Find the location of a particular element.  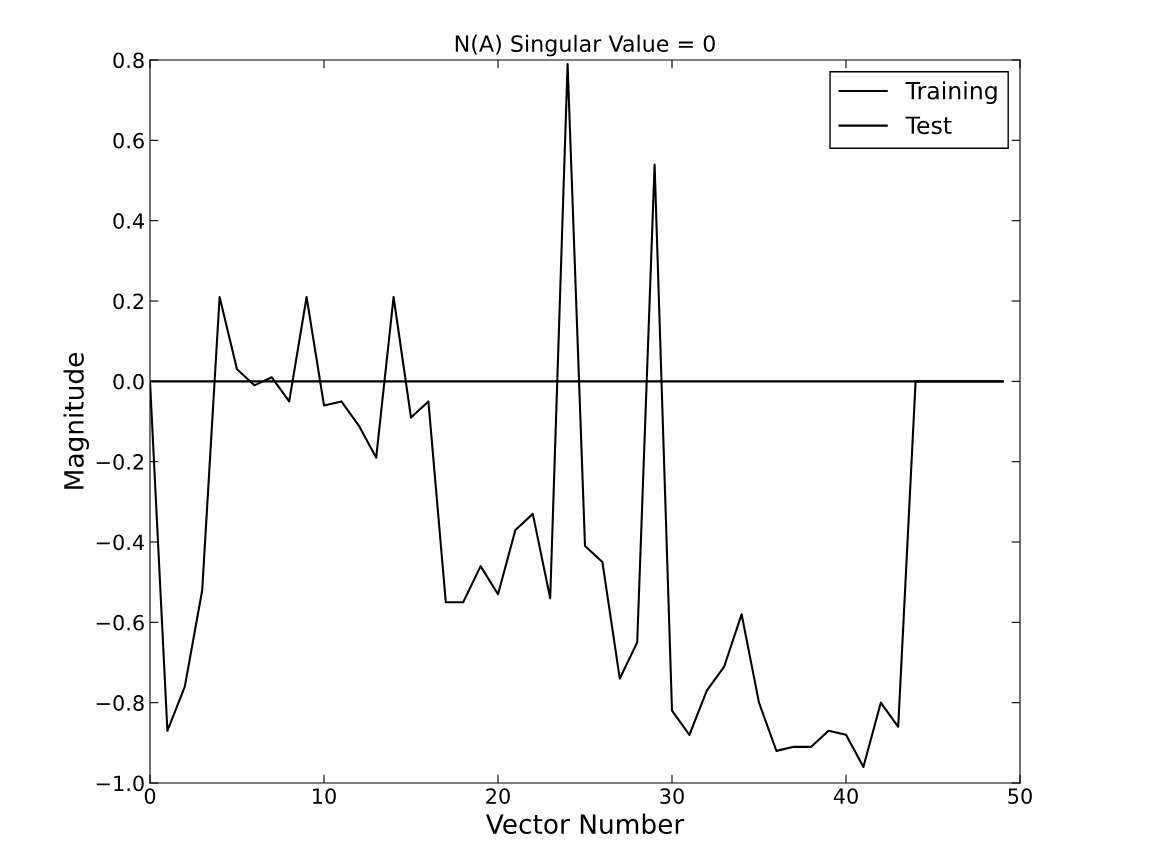

legend-label: Training is located at coordinates (951, 93).